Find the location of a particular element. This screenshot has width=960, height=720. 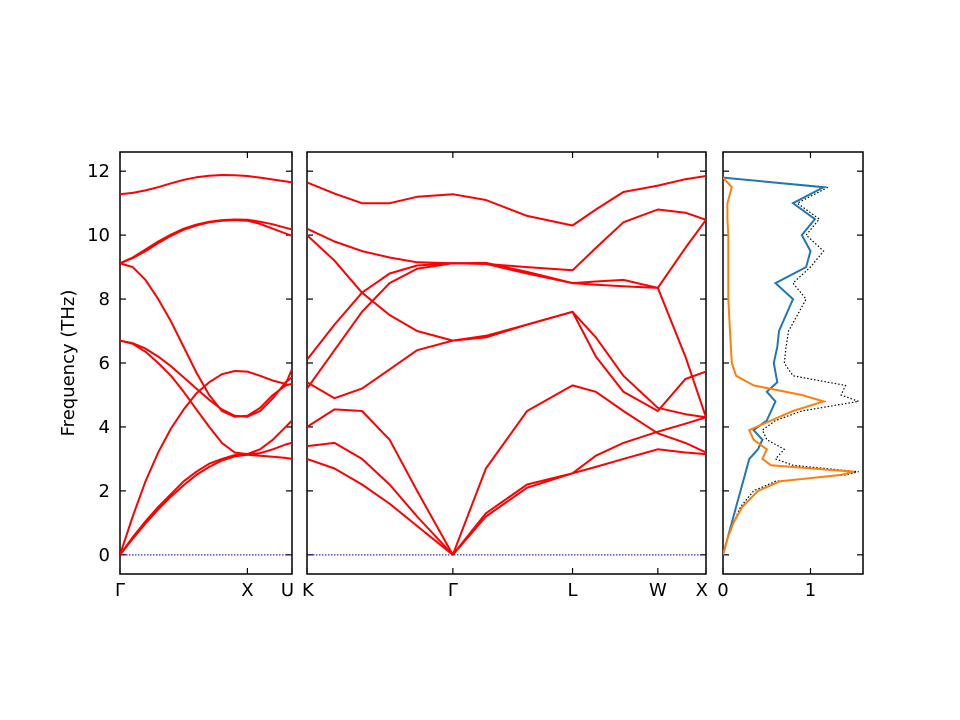

y-axis-title: Frequency (THz) is located at coordinates (68, 363).